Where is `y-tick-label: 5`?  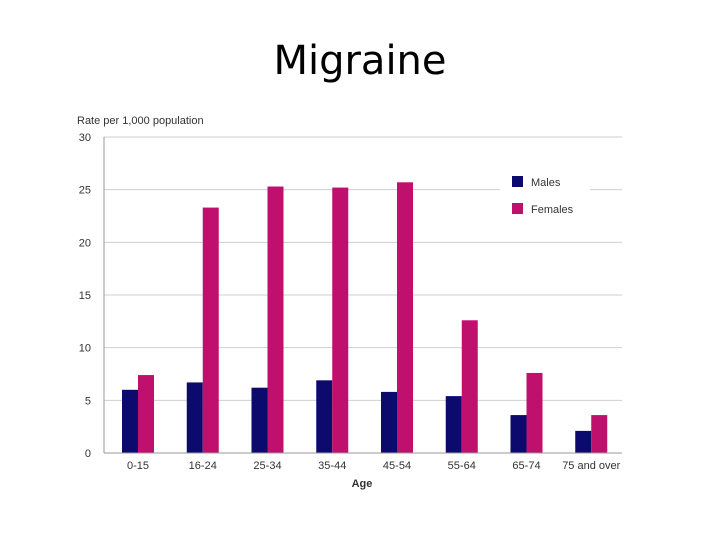 y-tick-label: 5 is located at coordinates (88, 401).